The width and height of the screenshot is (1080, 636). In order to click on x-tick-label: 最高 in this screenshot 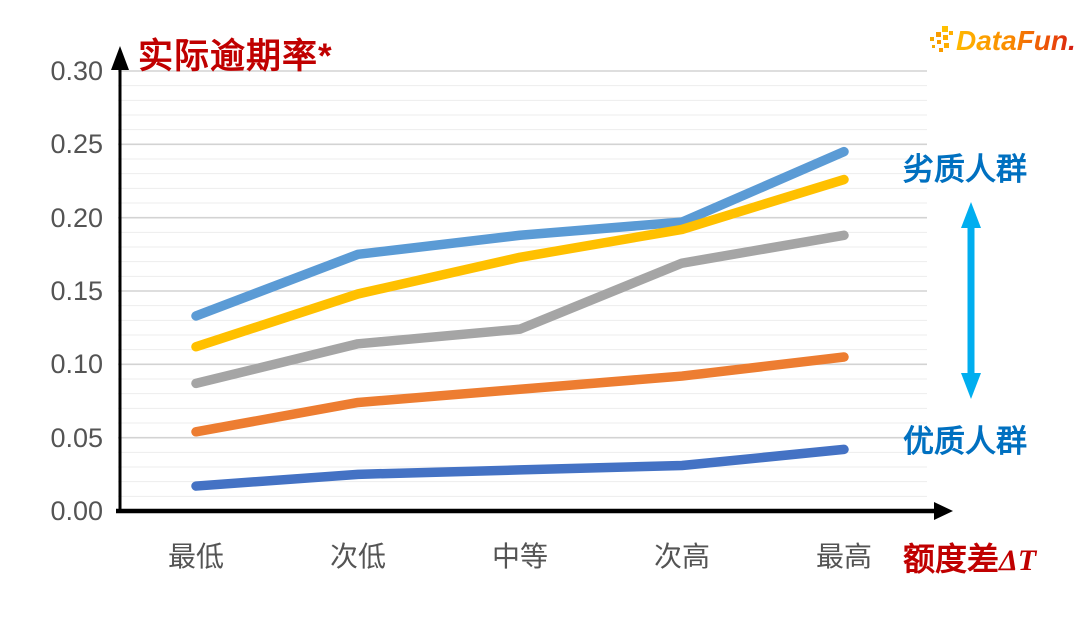, I will do `click(843, 556)`.